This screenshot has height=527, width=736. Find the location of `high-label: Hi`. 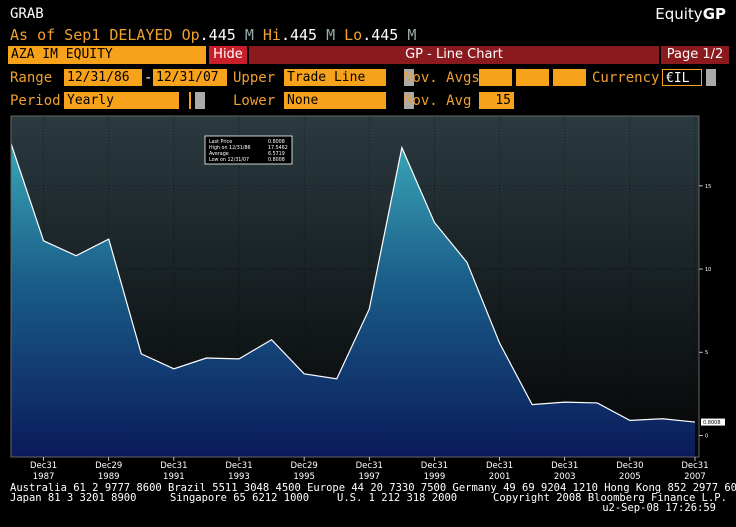

high-label: Hi is located at coordinates (271, 35).